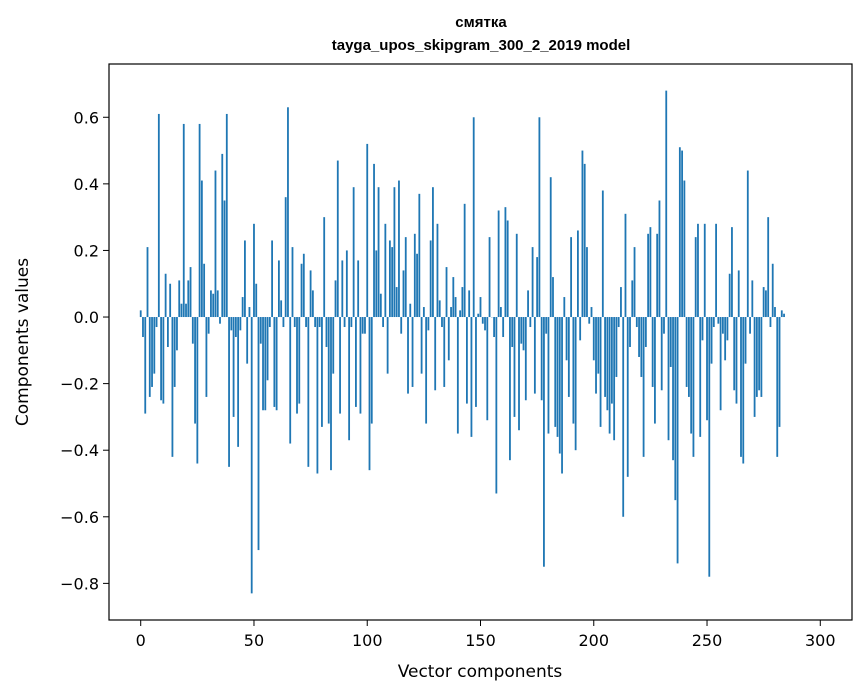 The height and width of the screenshot is (696, 867). What do you see at coordinates (480, 672) in the screenshot?
I see `x-axis-label: Vector components` at bounding box center [480, 672].